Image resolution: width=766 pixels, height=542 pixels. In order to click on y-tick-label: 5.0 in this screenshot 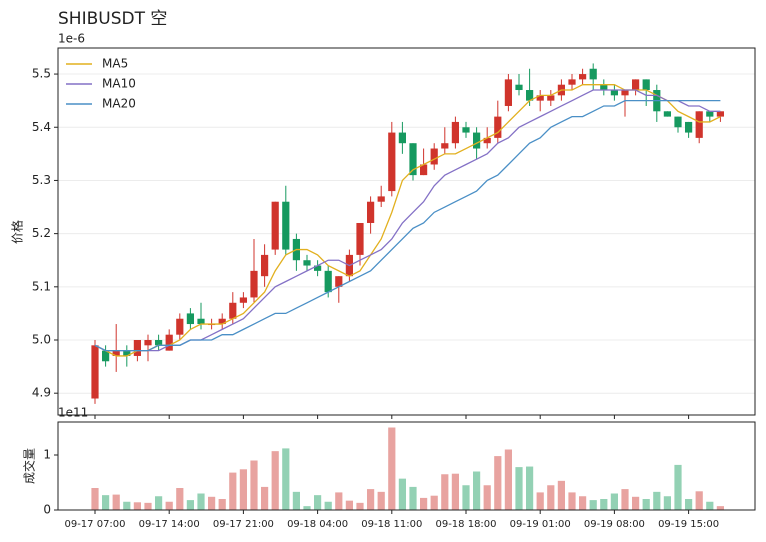, I will do `click(41, 340)`.